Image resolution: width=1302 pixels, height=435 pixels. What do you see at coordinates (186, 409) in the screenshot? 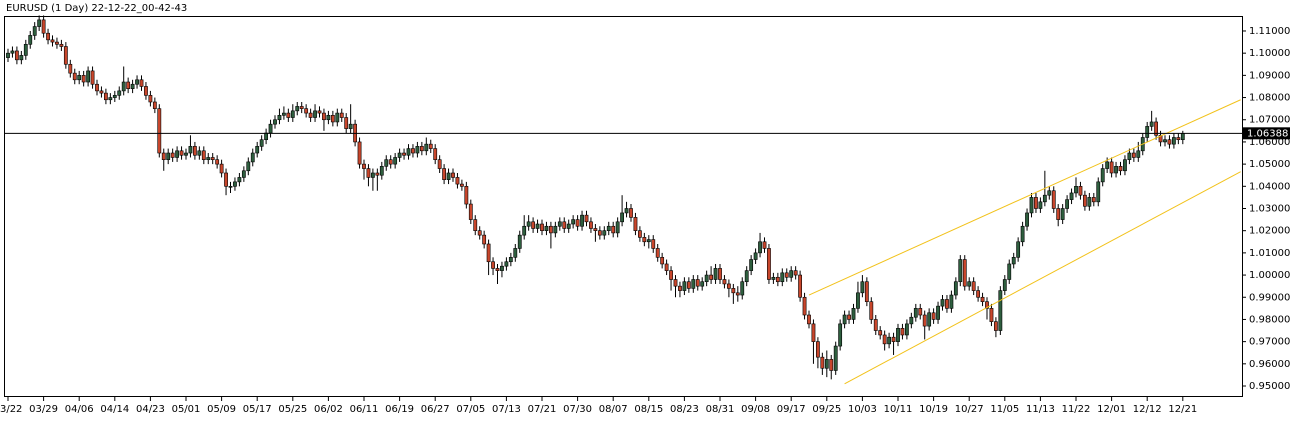
I see `x-tick-label: 05/01` at bounding box center [186, 409].